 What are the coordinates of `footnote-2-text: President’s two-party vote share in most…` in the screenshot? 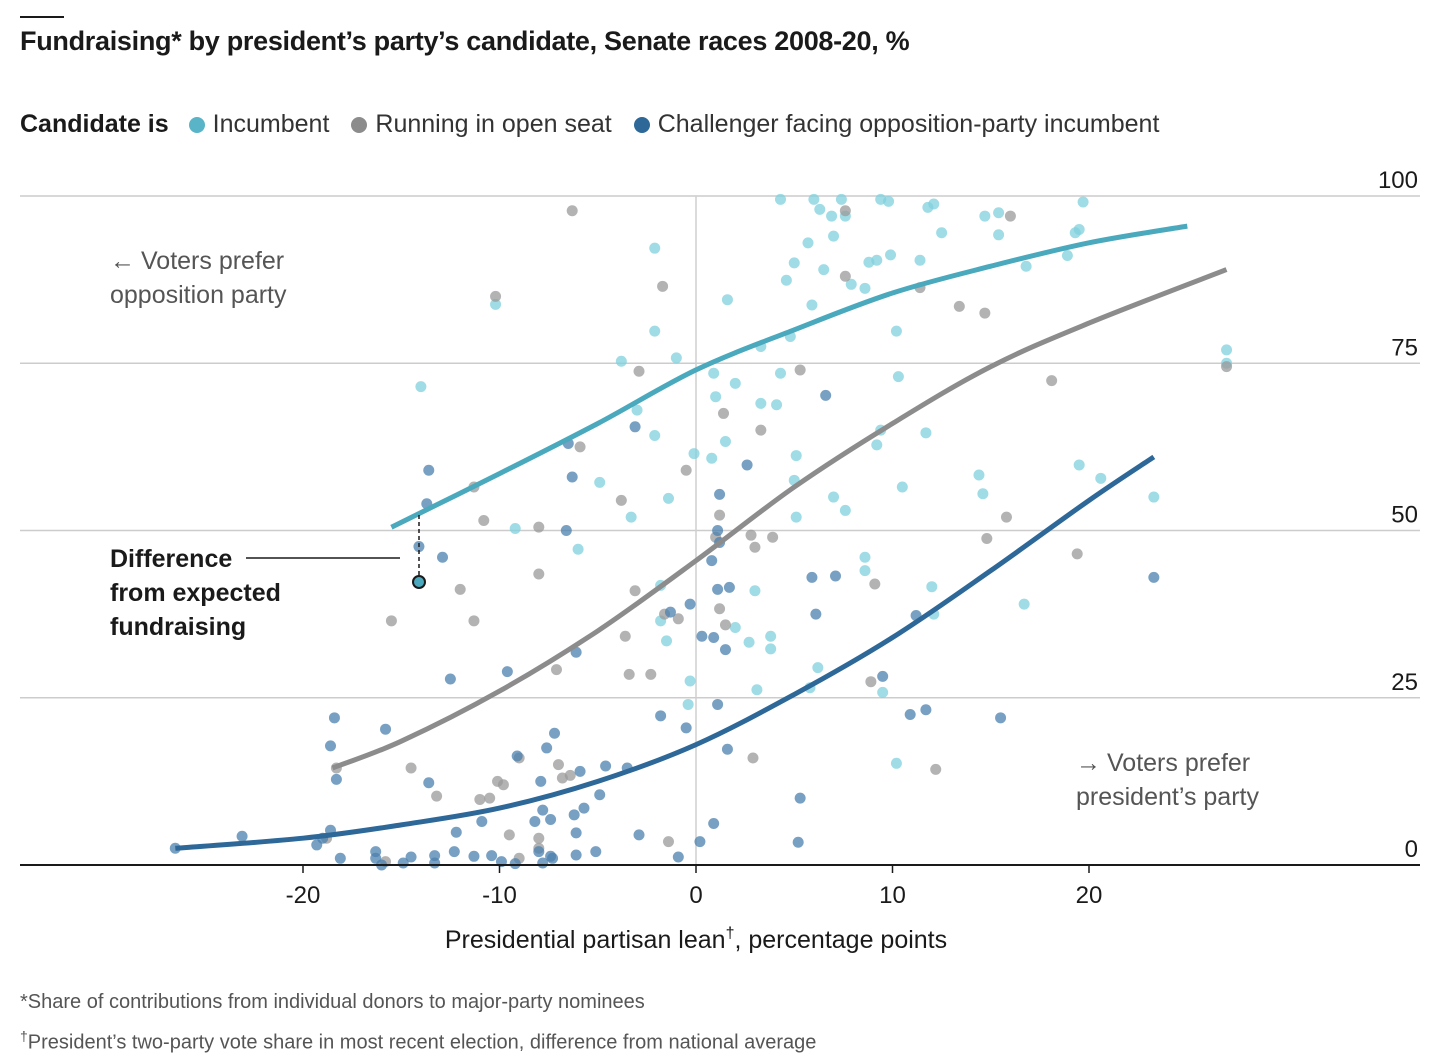 It's located at (422, 1042).